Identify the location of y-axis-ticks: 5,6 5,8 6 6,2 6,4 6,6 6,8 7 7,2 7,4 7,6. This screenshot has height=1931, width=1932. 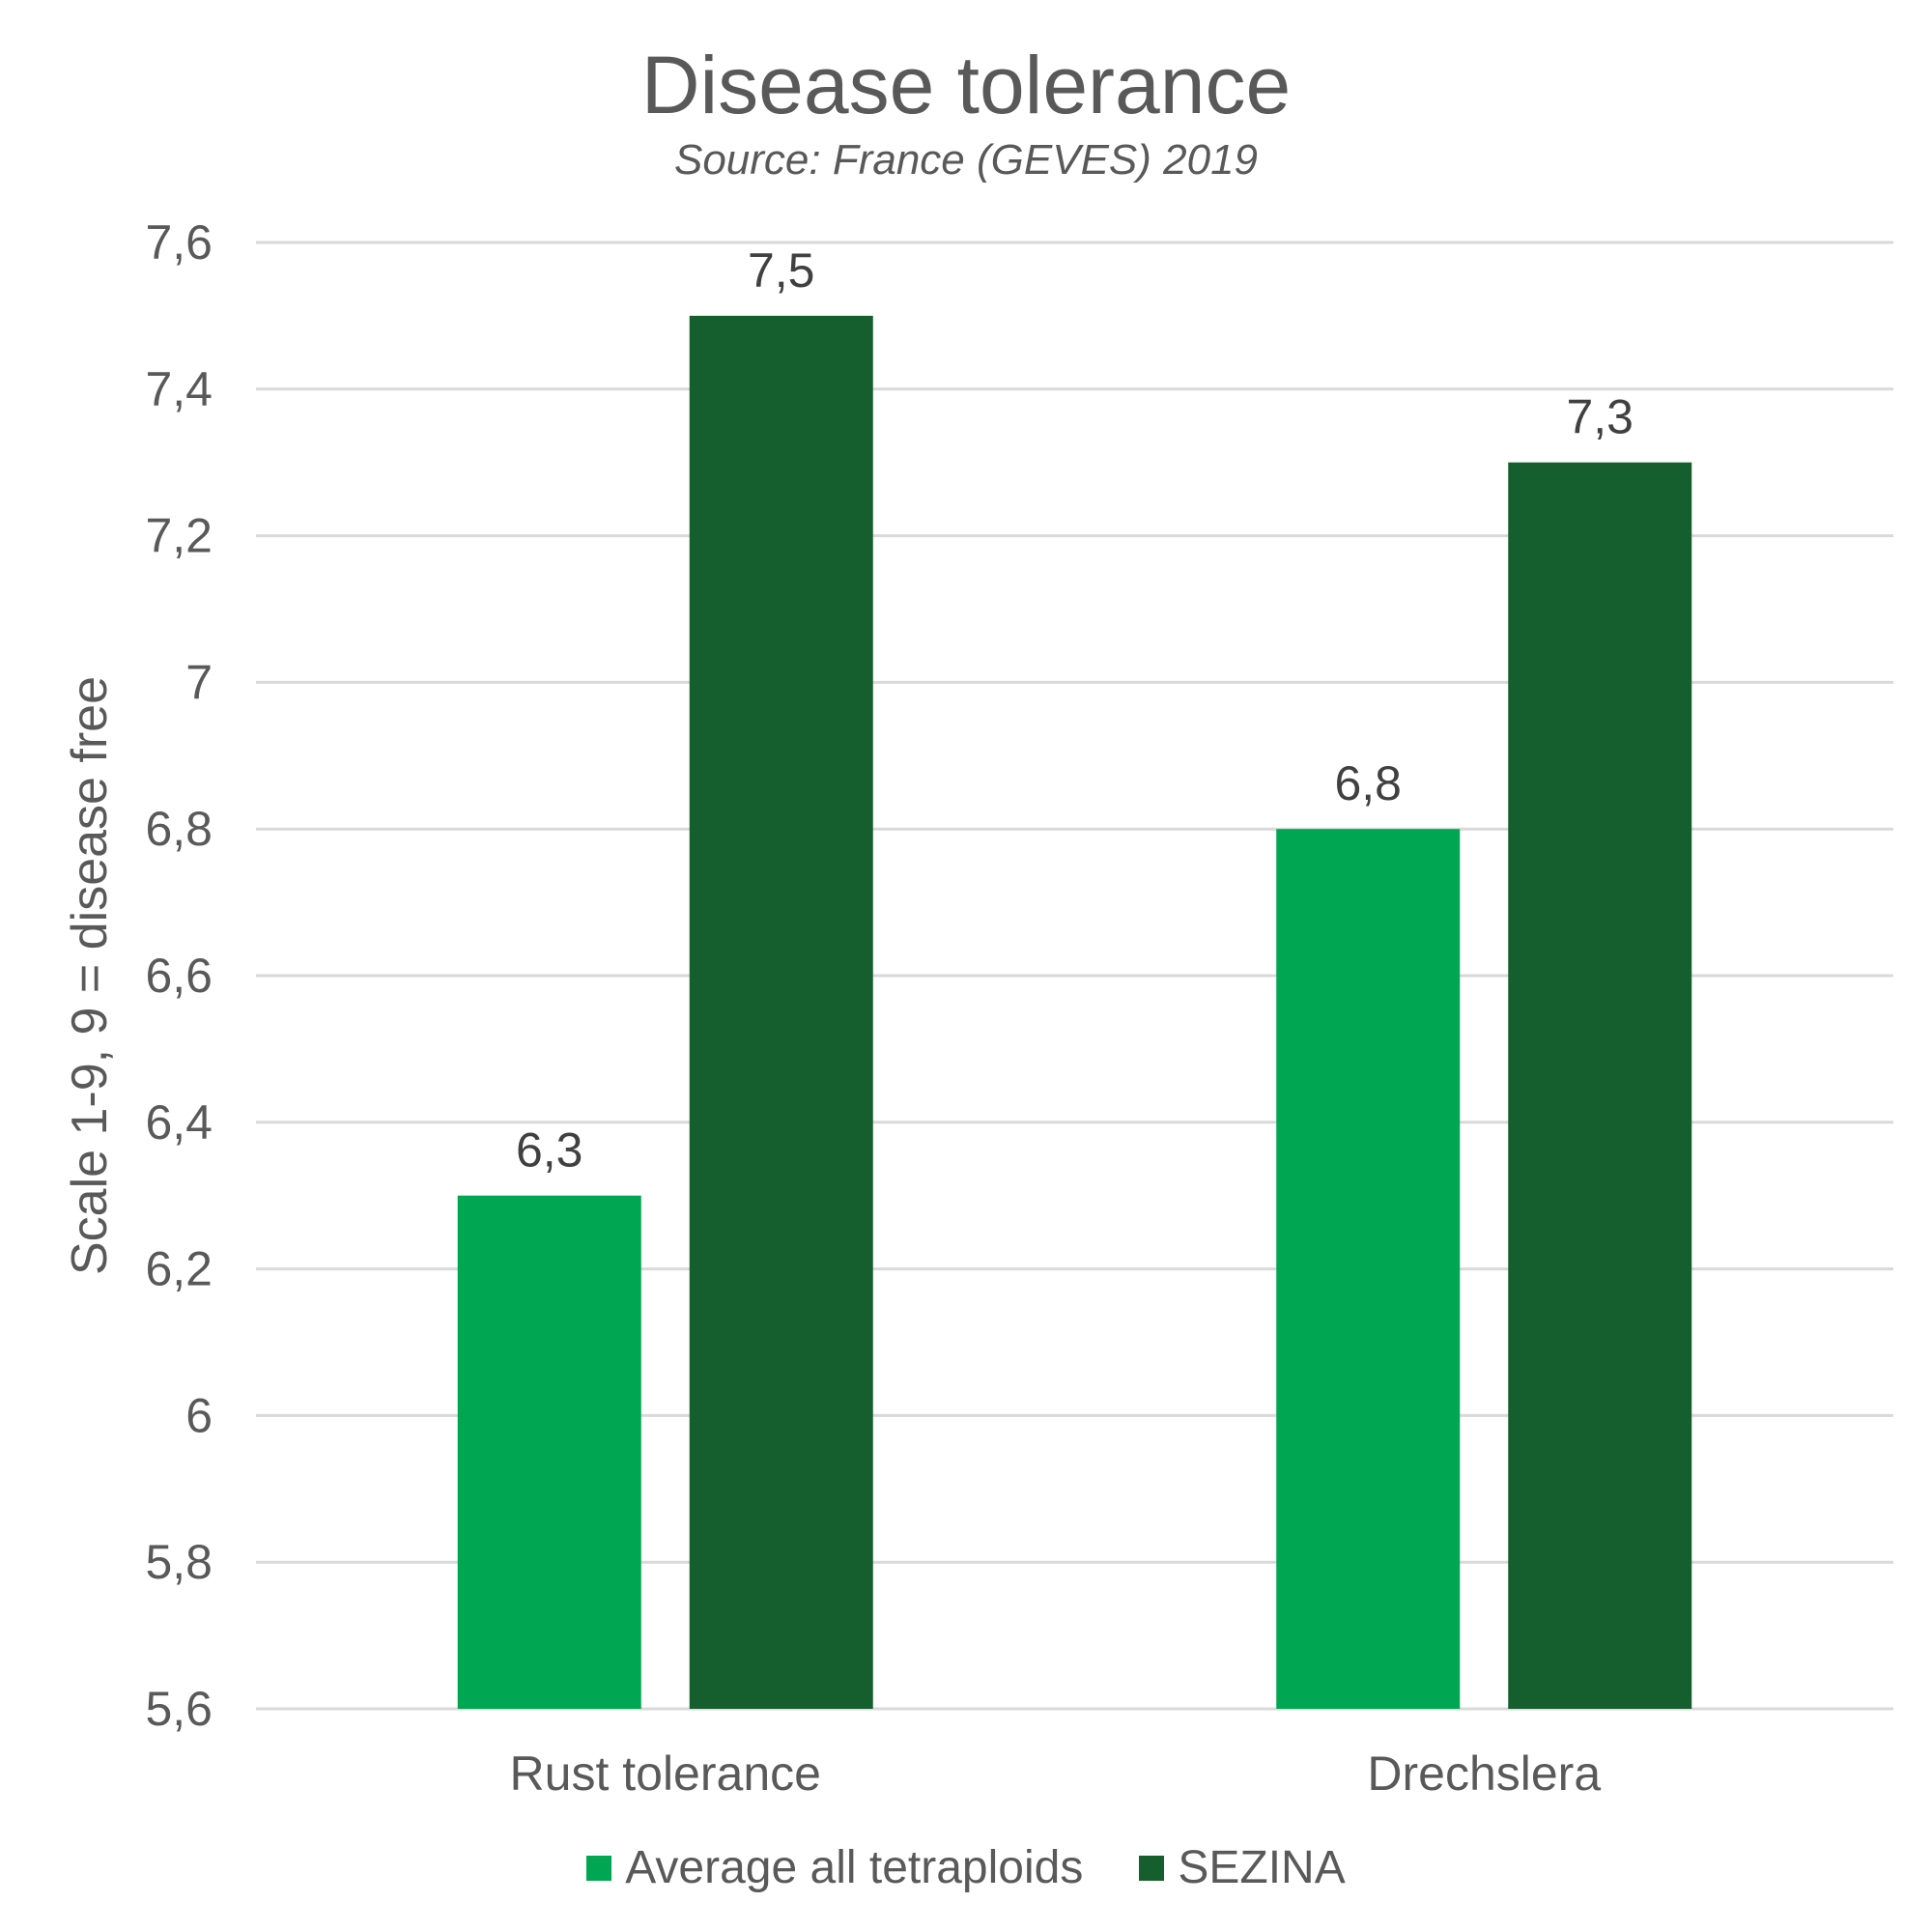
(179, 975).